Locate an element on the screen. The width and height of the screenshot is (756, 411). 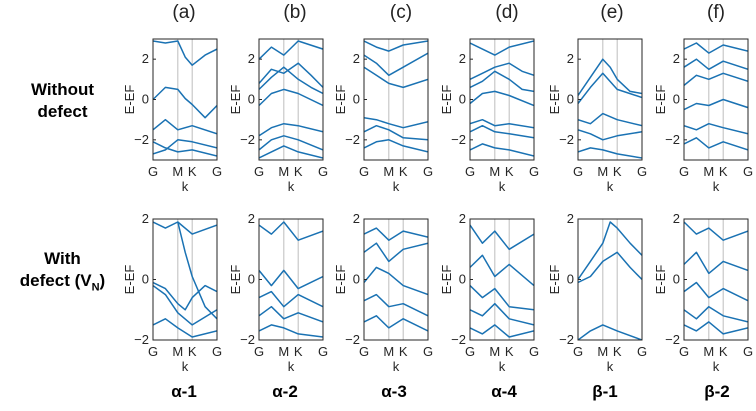
with-line2-suffix: ) is located at coordinates (102, 280).